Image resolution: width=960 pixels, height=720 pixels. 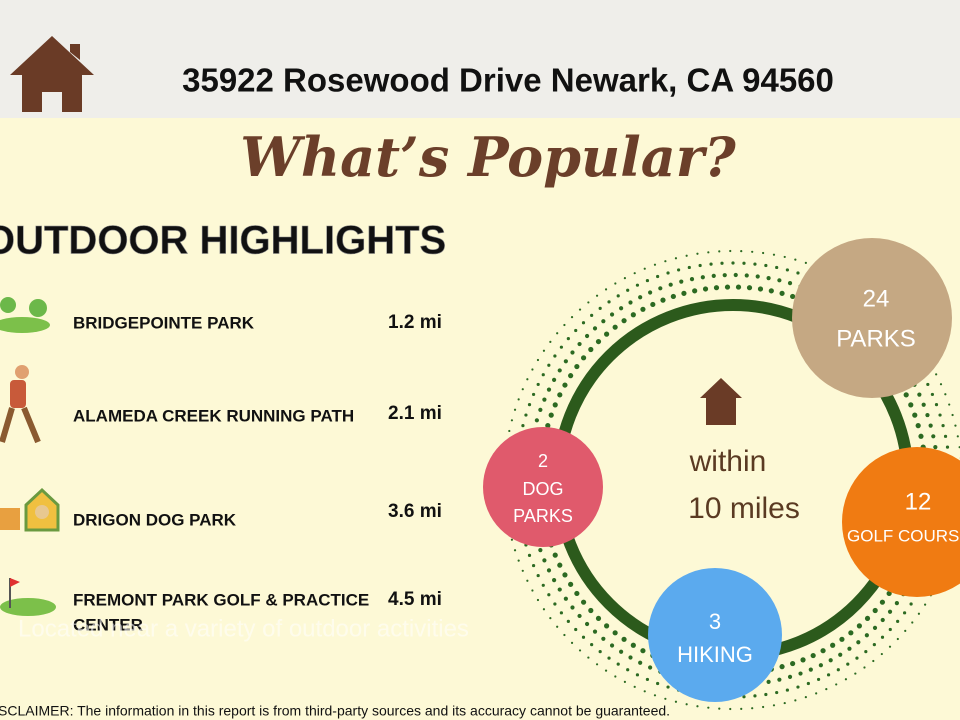 What do you see at coordinates (415, 599) in the screenshot?
I see `item-distance: 4.5 mi` at bounding box center [415, 599].